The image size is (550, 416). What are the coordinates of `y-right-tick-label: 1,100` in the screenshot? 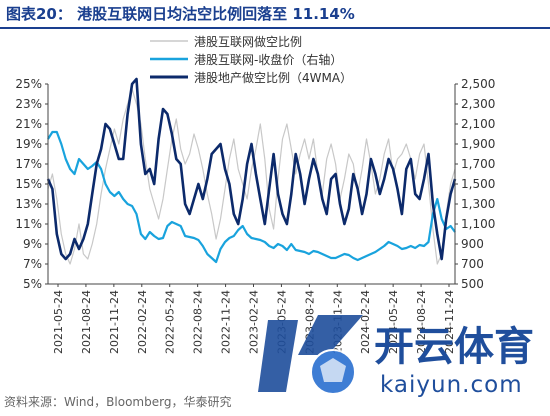 It's located at (478, 224).